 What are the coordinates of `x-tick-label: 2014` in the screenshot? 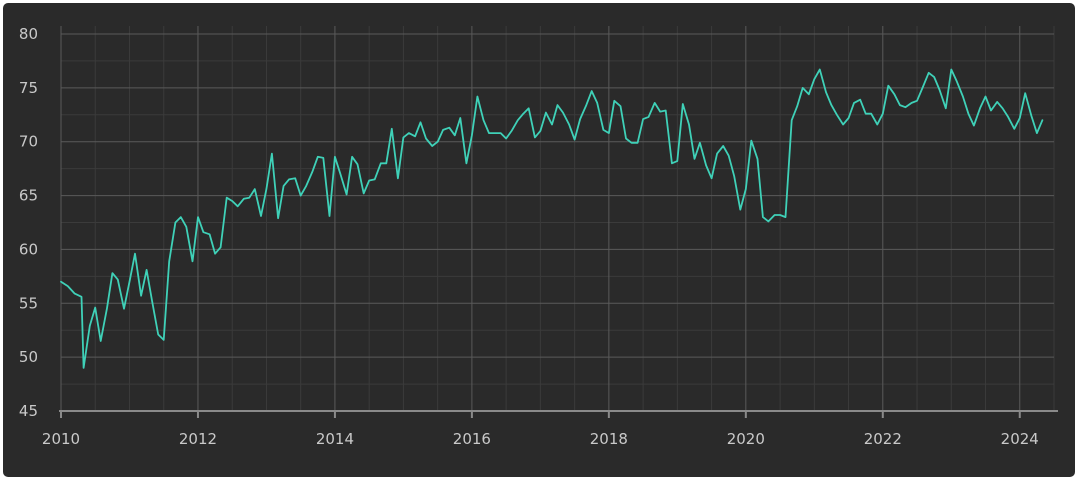 It's located at (335, 439).